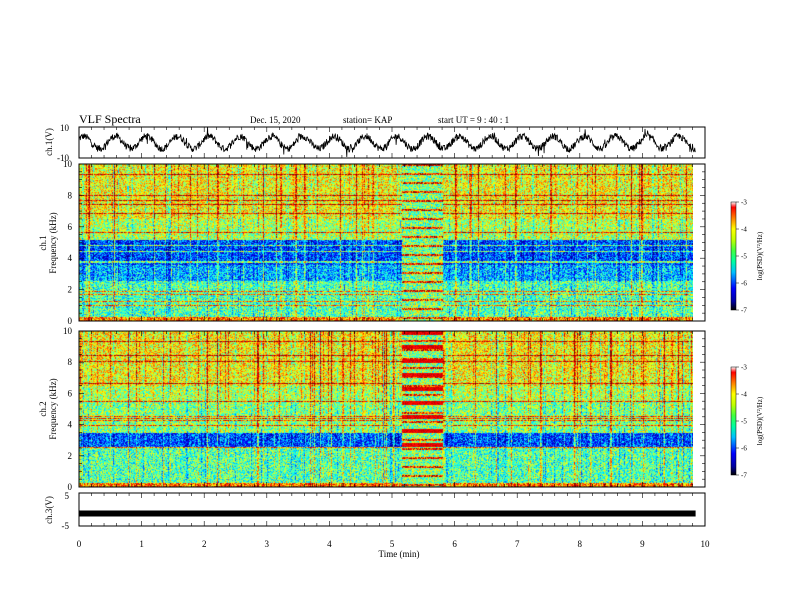 The width and height of the screenshot is (792, 612). What do you see at coordinates (43, 242) in the screenshot?
I see `ch1-spectrogram-ylabel-channel: ch.1` at bounding box center [43, 242].